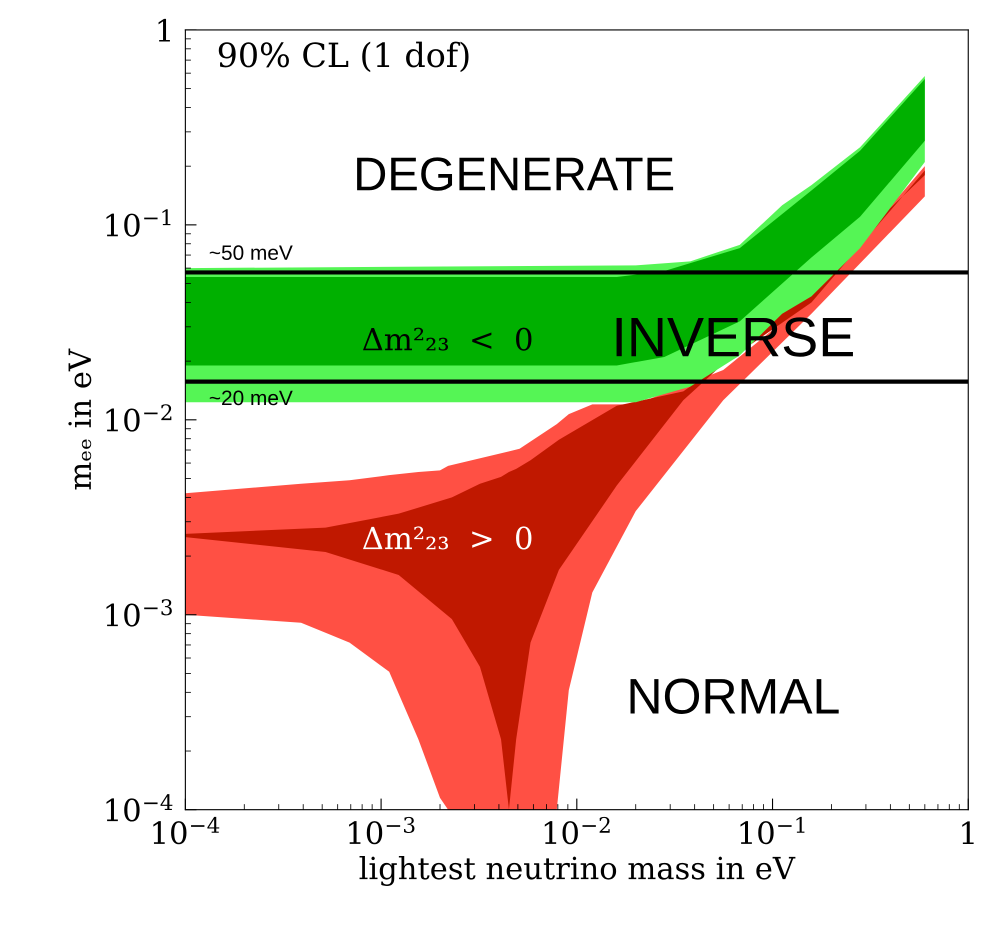 The height and width of the screenshot is (935, 986). I want to click on x-axis-title: lightest neutrino mass in eV, so click(578, 871).